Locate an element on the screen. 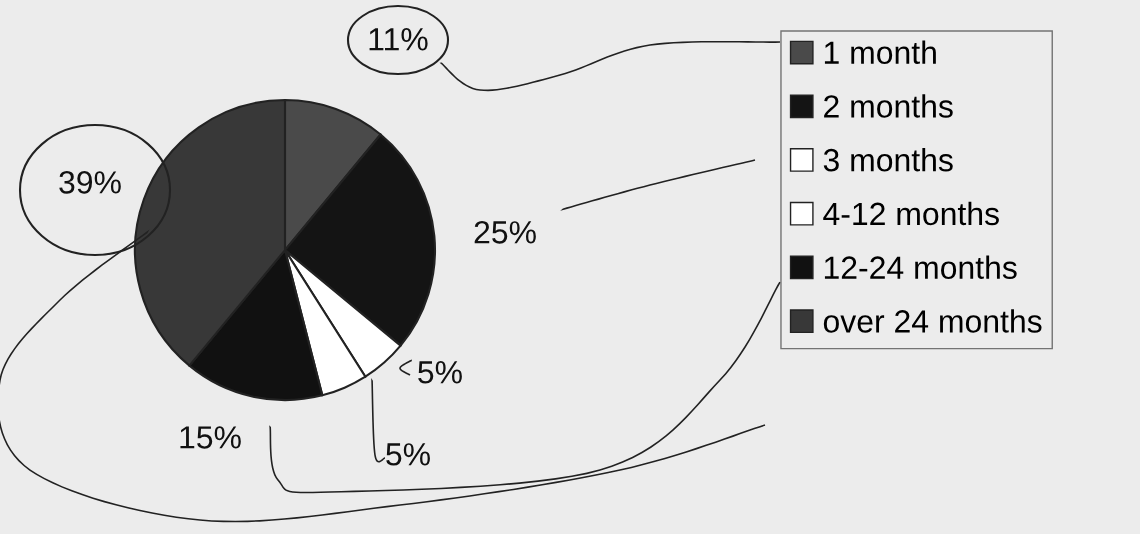 This screenshot has width=1140, height=534. data-label: 11% is located at coordinates (398, 39).